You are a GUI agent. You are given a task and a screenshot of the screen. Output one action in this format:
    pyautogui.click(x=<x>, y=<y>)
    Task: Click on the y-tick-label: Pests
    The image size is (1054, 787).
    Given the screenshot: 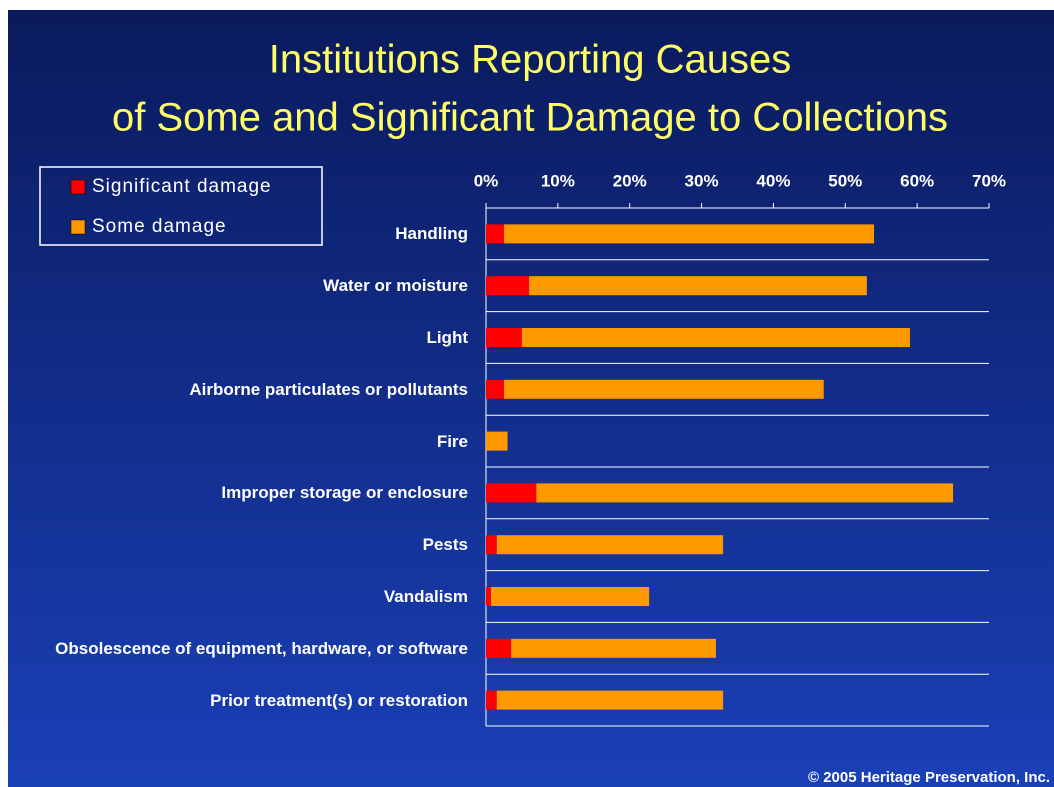 What is the action you would take?
    pyautogui.click(x=445, y=545)
    